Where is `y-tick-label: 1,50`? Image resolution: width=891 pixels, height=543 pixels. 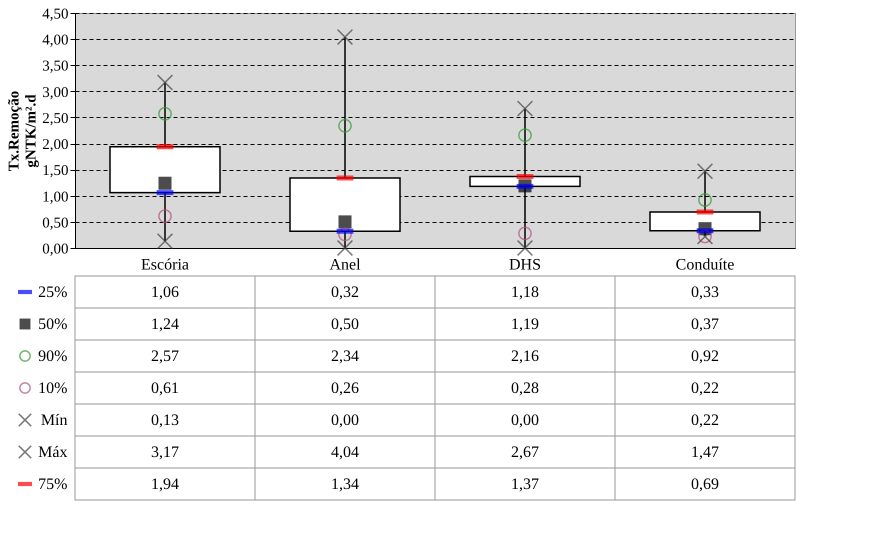 y-tick-label: 1,50 is located at coordinates (55, 171).